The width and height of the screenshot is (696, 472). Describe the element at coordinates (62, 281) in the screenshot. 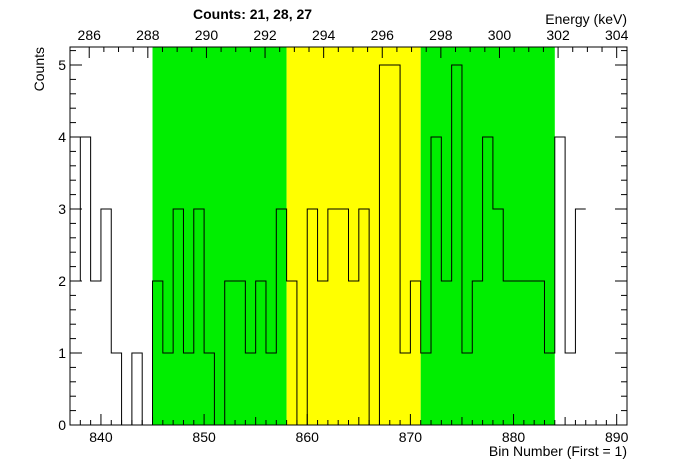

I see `y-tick-label: 2` at that location.